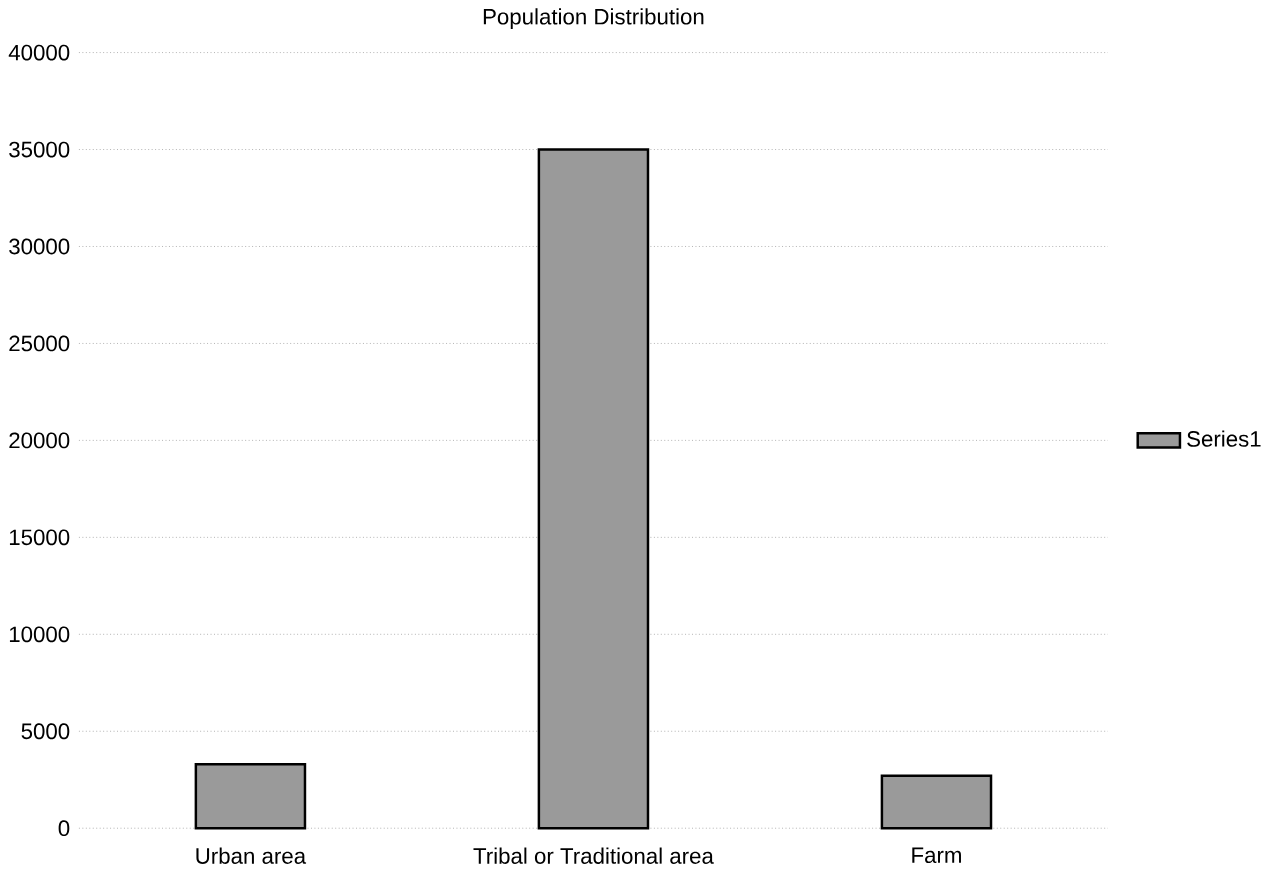 The image size is (1274, 872). I want to click on chart-title: Population Distribution, so click(593, 18).